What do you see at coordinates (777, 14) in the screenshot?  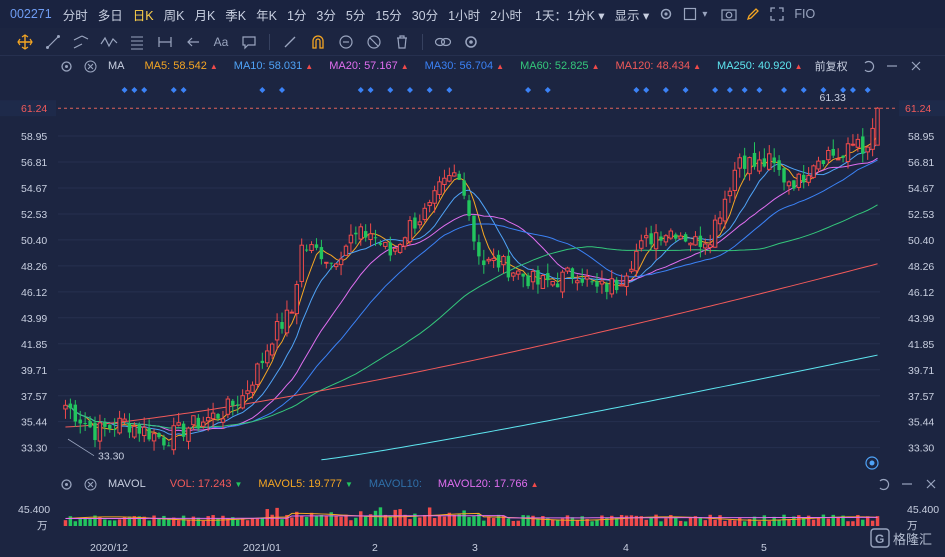 I see `fullscreen-icon` at bounding box center [777, 14].